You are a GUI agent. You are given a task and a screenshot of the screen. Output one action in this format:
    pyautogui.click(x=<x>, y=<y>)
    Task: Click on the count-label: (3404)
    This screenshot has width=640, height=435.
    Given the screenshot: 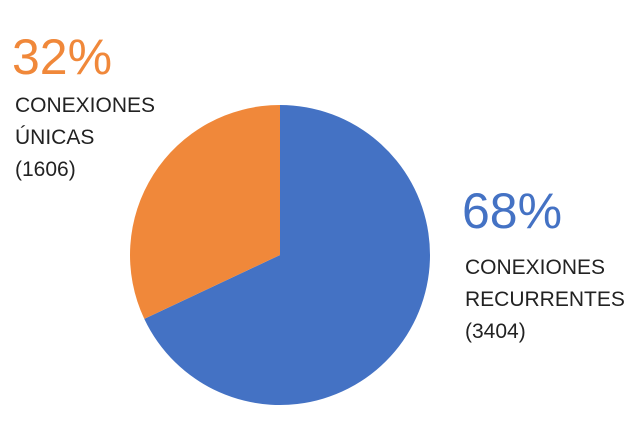 What is the action you would take?
    pyautogui.click(x=495, y=331)
    